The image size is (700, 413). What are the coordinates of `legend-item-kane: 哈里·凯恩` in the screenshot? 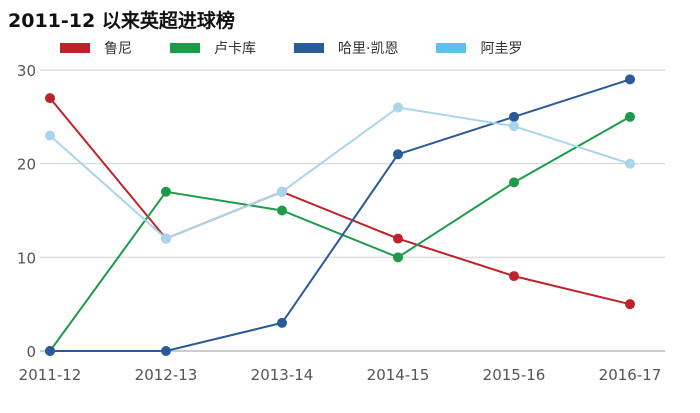 It's located at (346, 48).